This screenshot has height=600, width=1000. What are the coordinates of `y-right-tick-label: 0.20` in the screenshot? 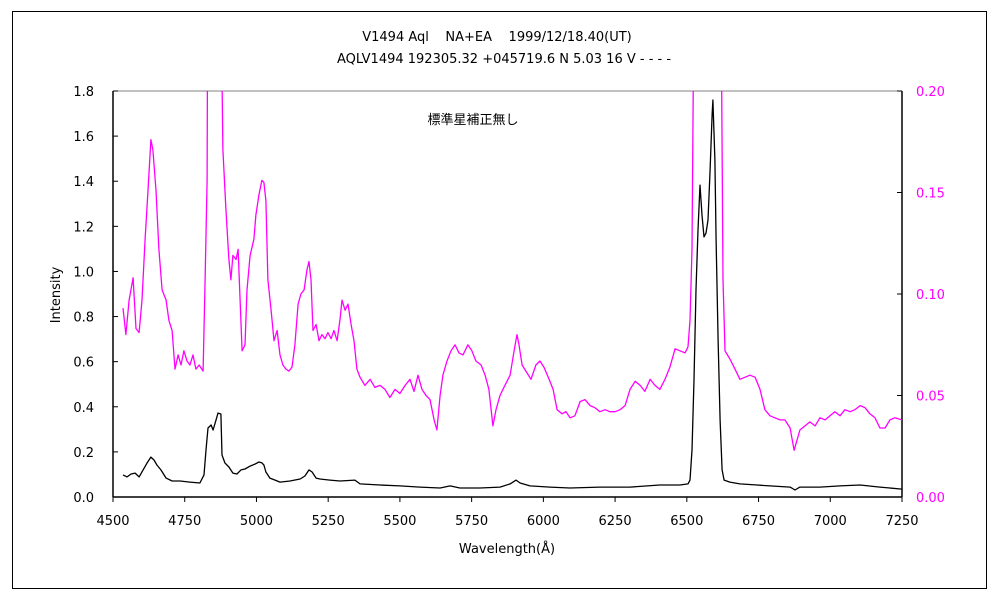 It's located at (930, 92).